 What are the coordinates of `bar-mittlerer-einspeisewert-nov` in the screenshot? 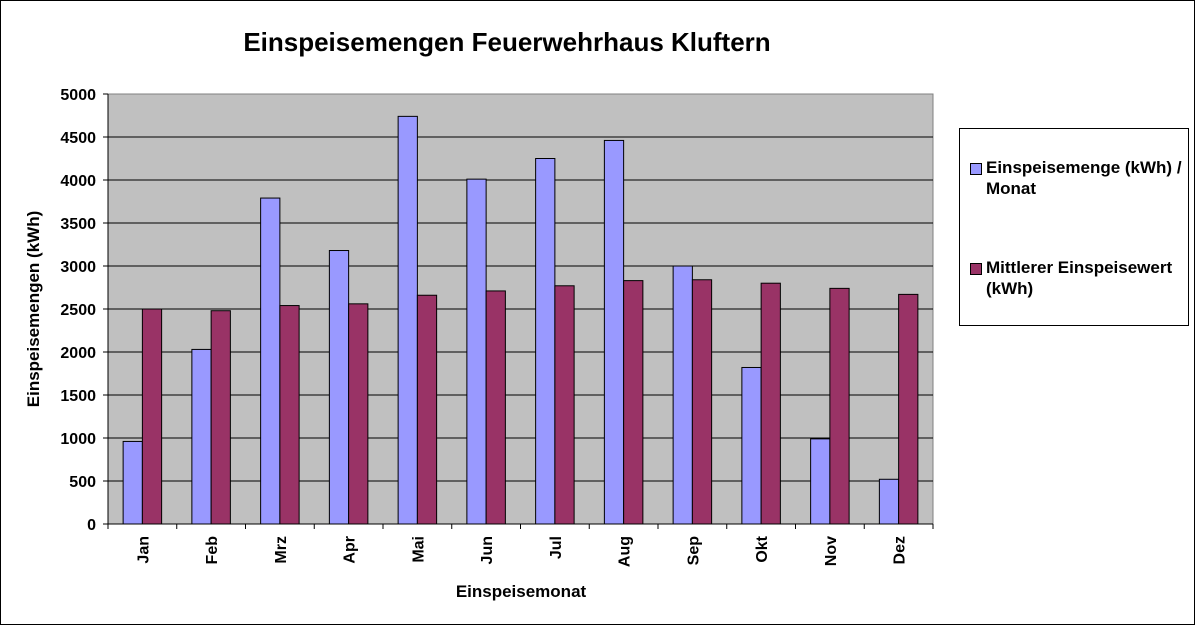 It's located at (839, 406).